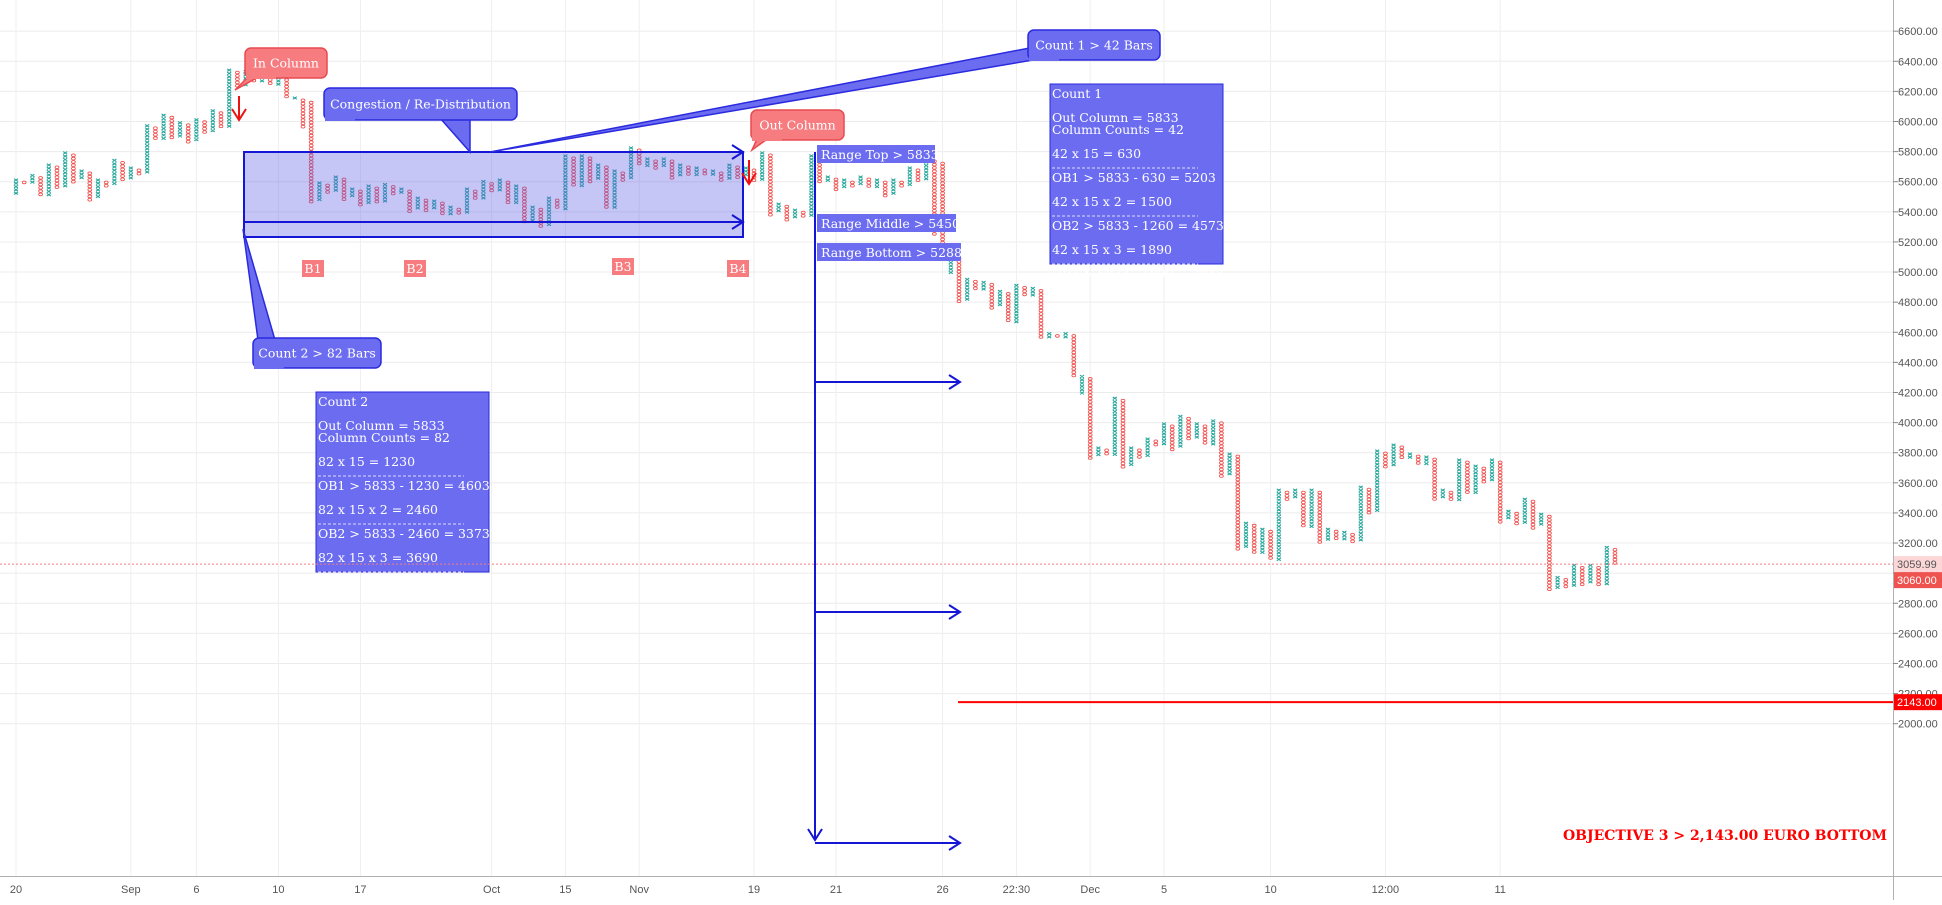  What do you see at coordinates (420, 104) in the screenshot?
I see `congestion-callout-label: Congestion / Re-Distribution` at bounding box center [420, 104].